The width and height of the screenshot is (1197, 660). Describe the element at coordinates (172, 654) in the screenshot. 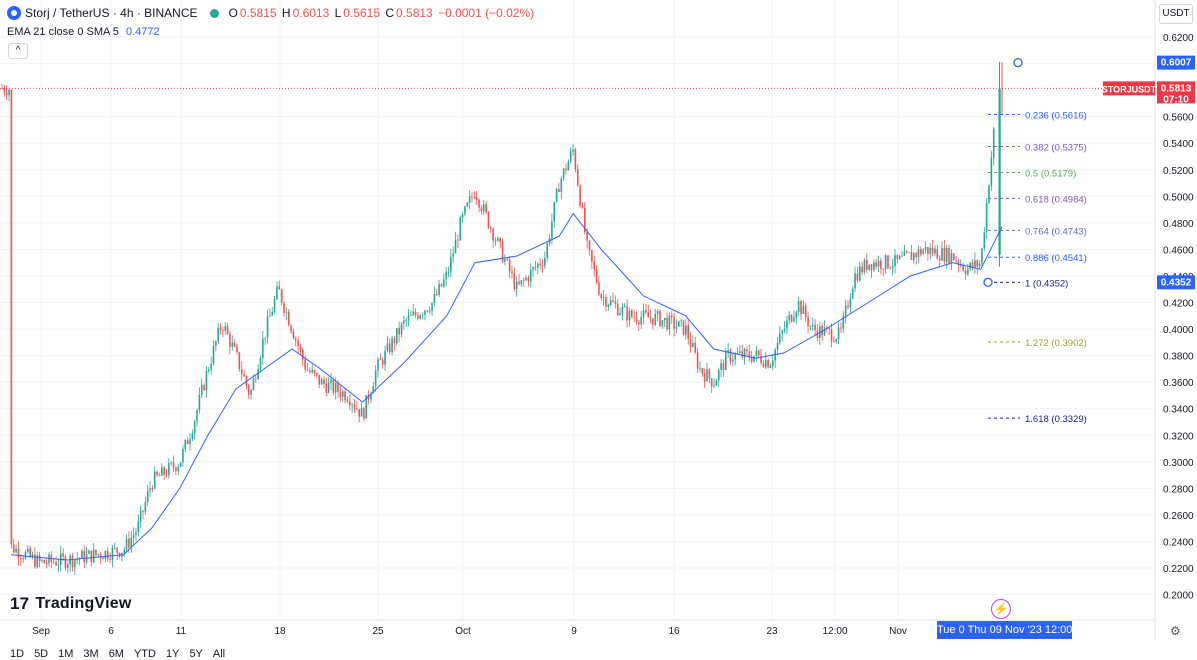

I see `timeframe-1y: 1Y` at that location.